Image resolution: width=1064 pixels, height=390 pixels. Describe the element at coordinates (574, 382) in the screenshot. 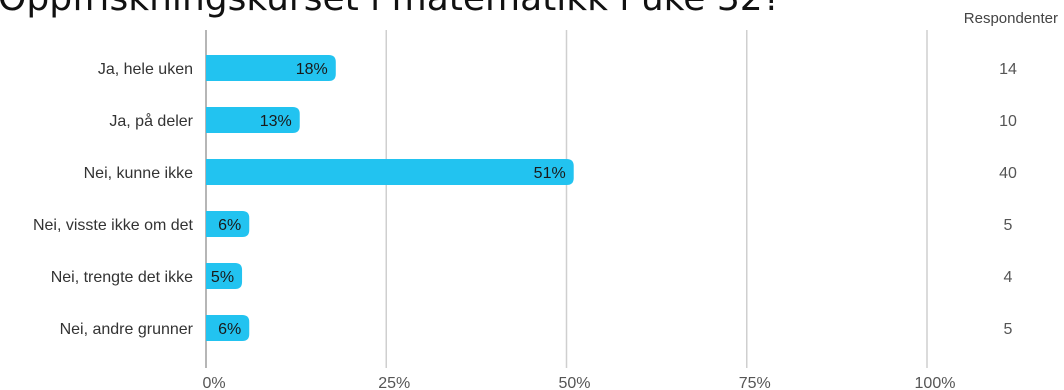

I see `x-tick-label: 50%` at that location.